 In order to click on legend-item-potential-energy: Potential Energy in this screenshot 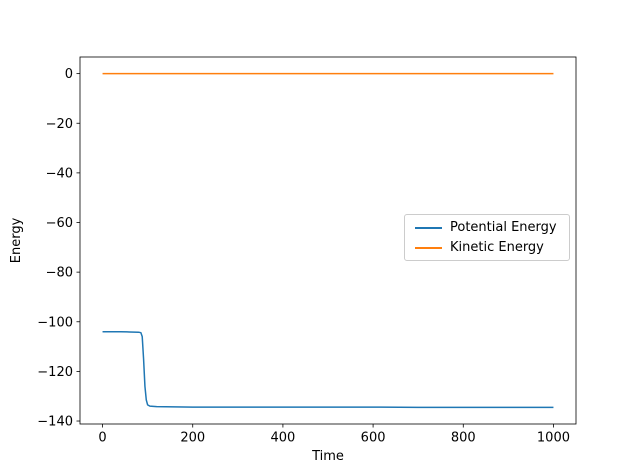, I will do `click(487, 227)`.